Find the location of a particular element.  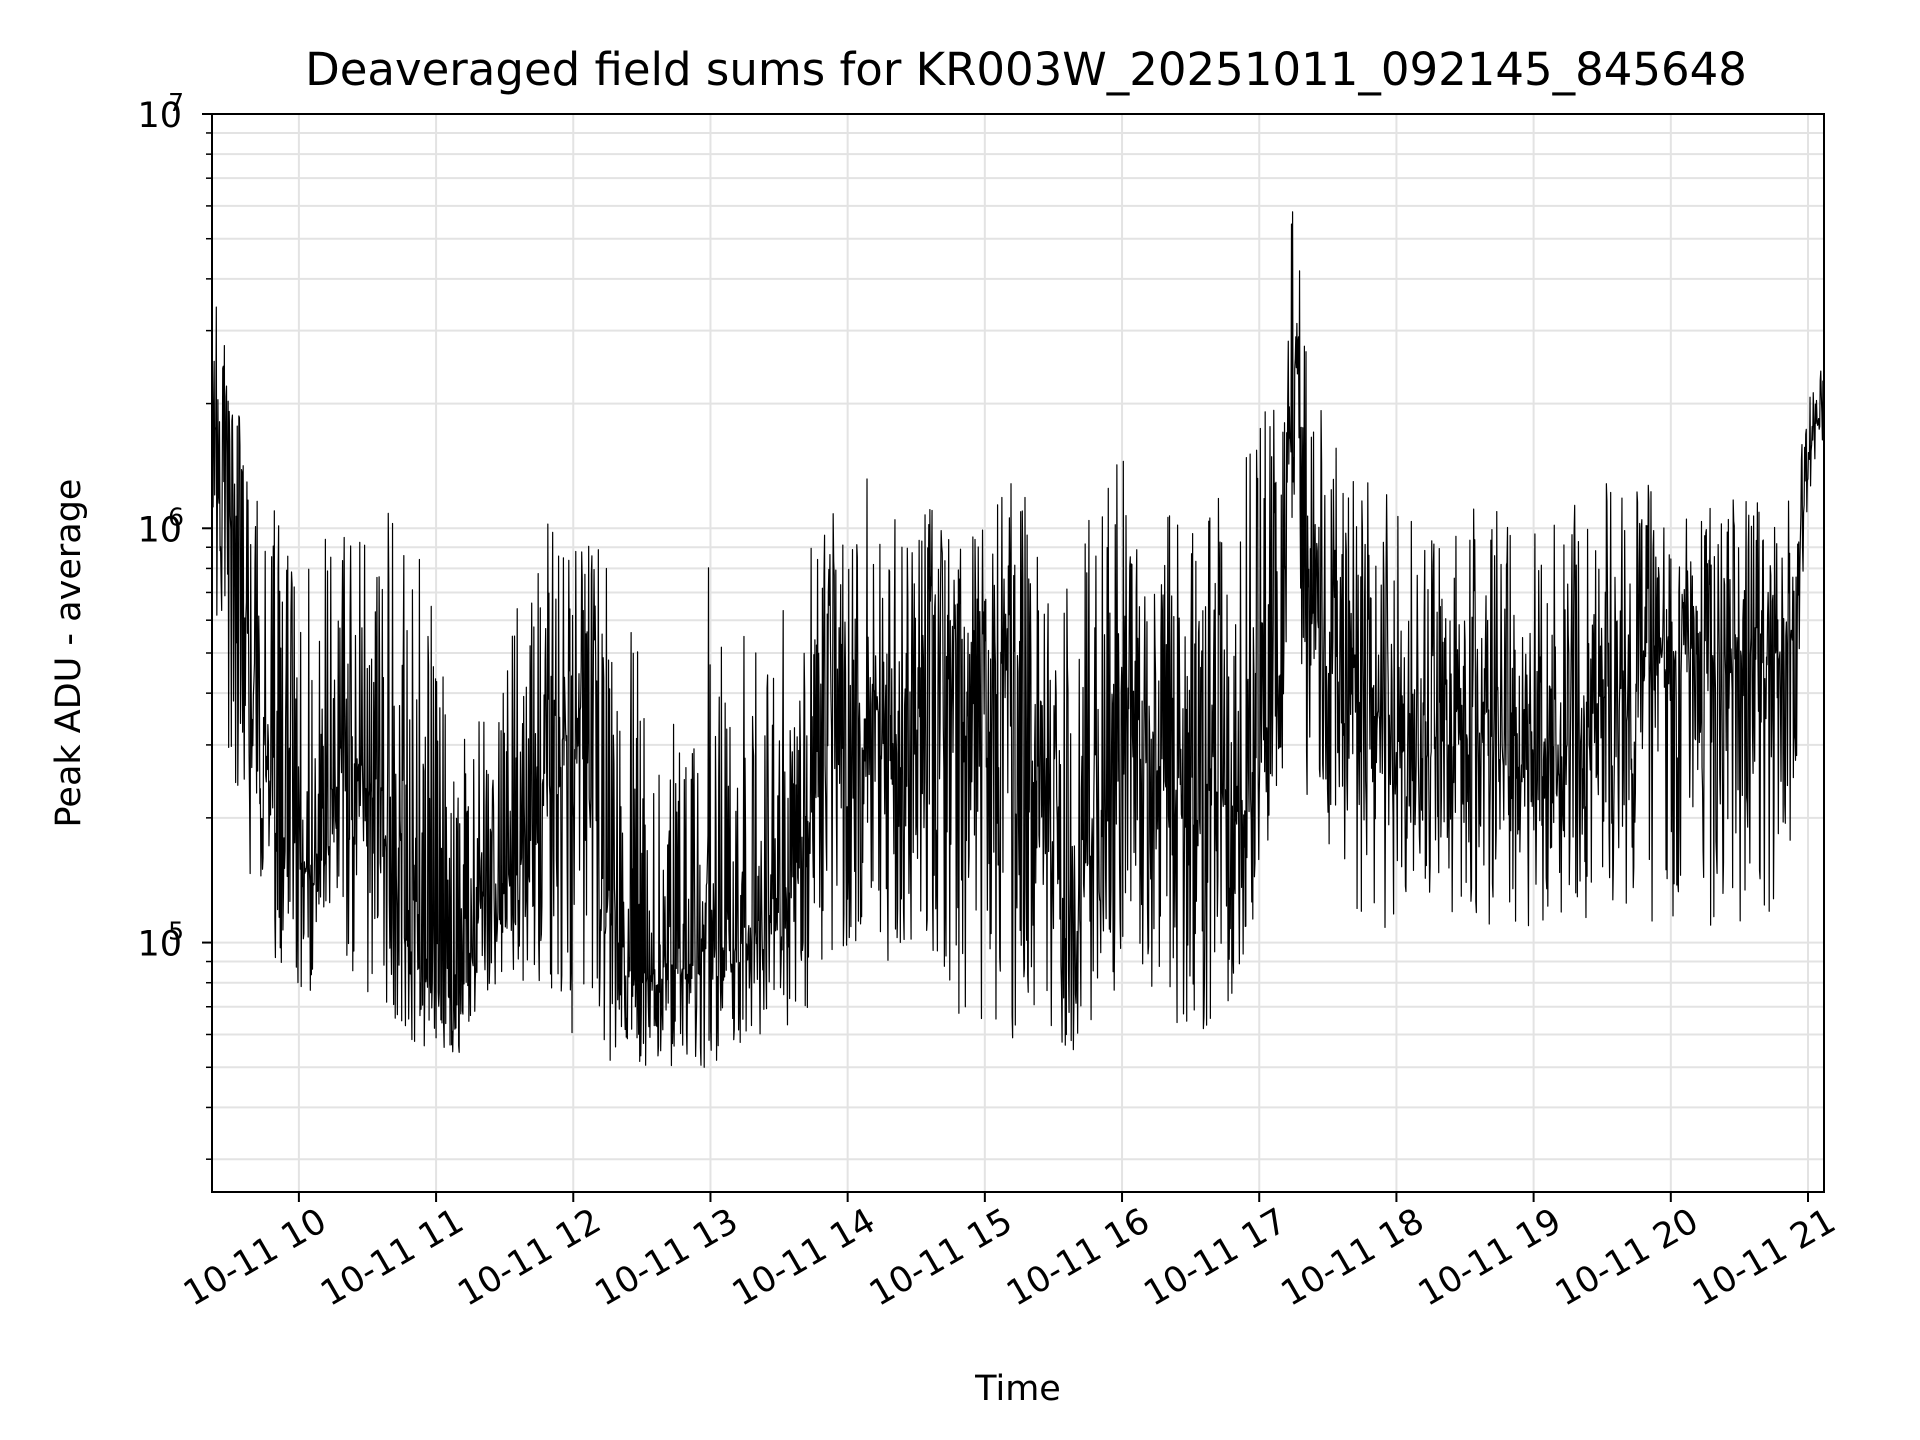

x-tick-label: 10-11 16 is located at coordinates (1078, 1257).